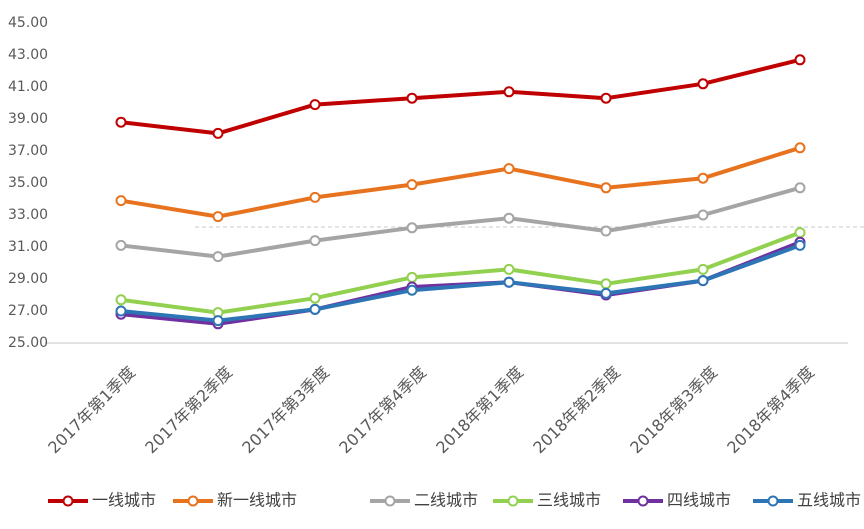 The width and height of the screenshot is (864, 529). Describe the element at coordinates (285, 410) in the screenshot. I see `x-tick-label: 2017年第3季度` at that location.